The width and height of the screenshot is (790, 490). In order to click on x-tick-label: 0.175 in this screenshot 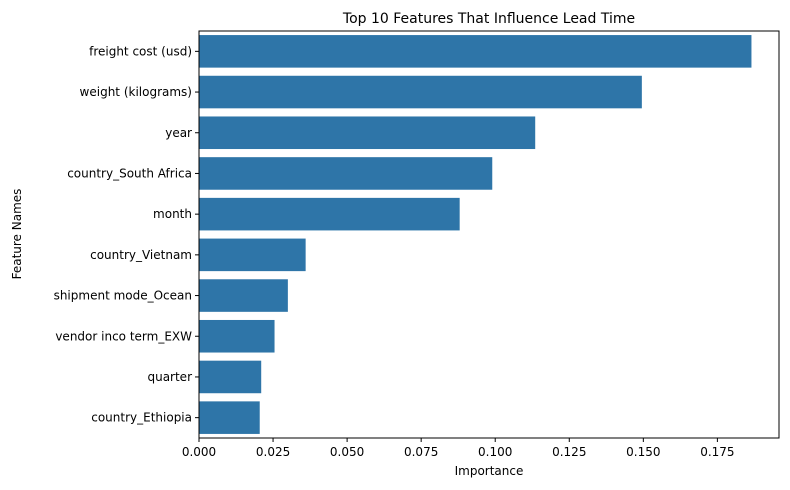, I will do `click(717, 452)`.